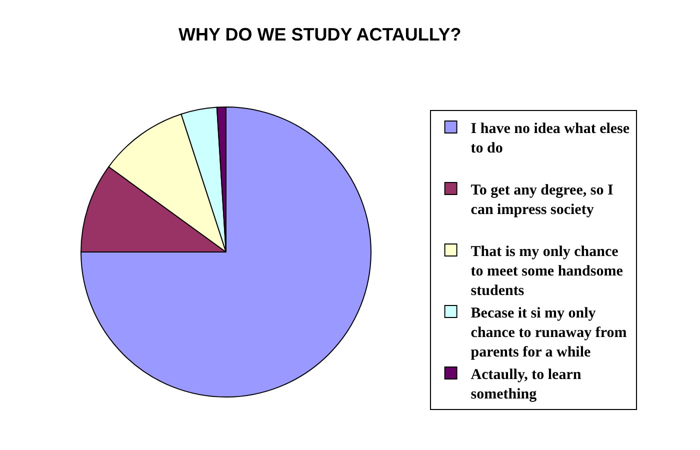 The image size is (700, 450). What do you see at coordinates (547, 271) in the screenshot?
I see `legend-label: That is my only chance to meet some handsome students` at bounding box center [547, 271].